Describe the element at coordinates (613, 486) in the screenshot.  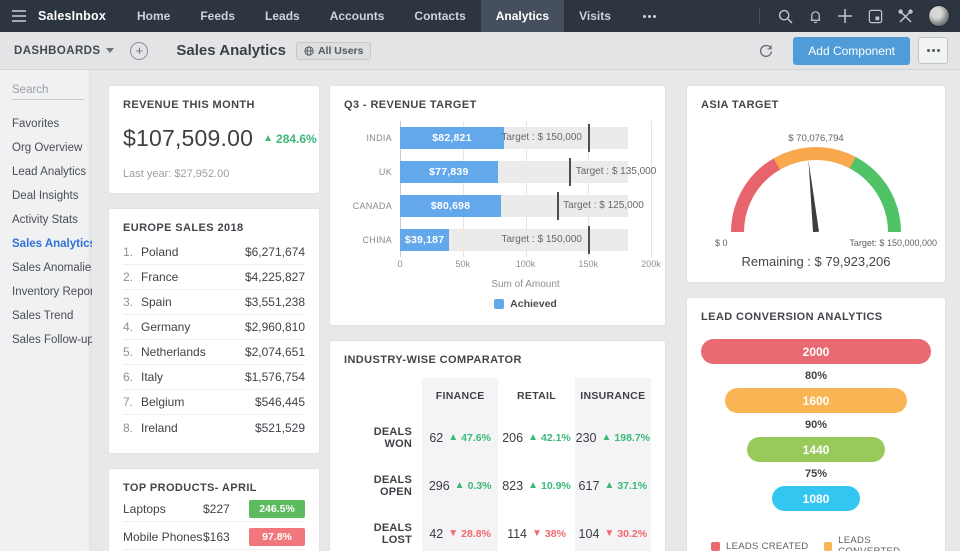
I see `table-cell: 617 ▲ 37.1%` at that location.